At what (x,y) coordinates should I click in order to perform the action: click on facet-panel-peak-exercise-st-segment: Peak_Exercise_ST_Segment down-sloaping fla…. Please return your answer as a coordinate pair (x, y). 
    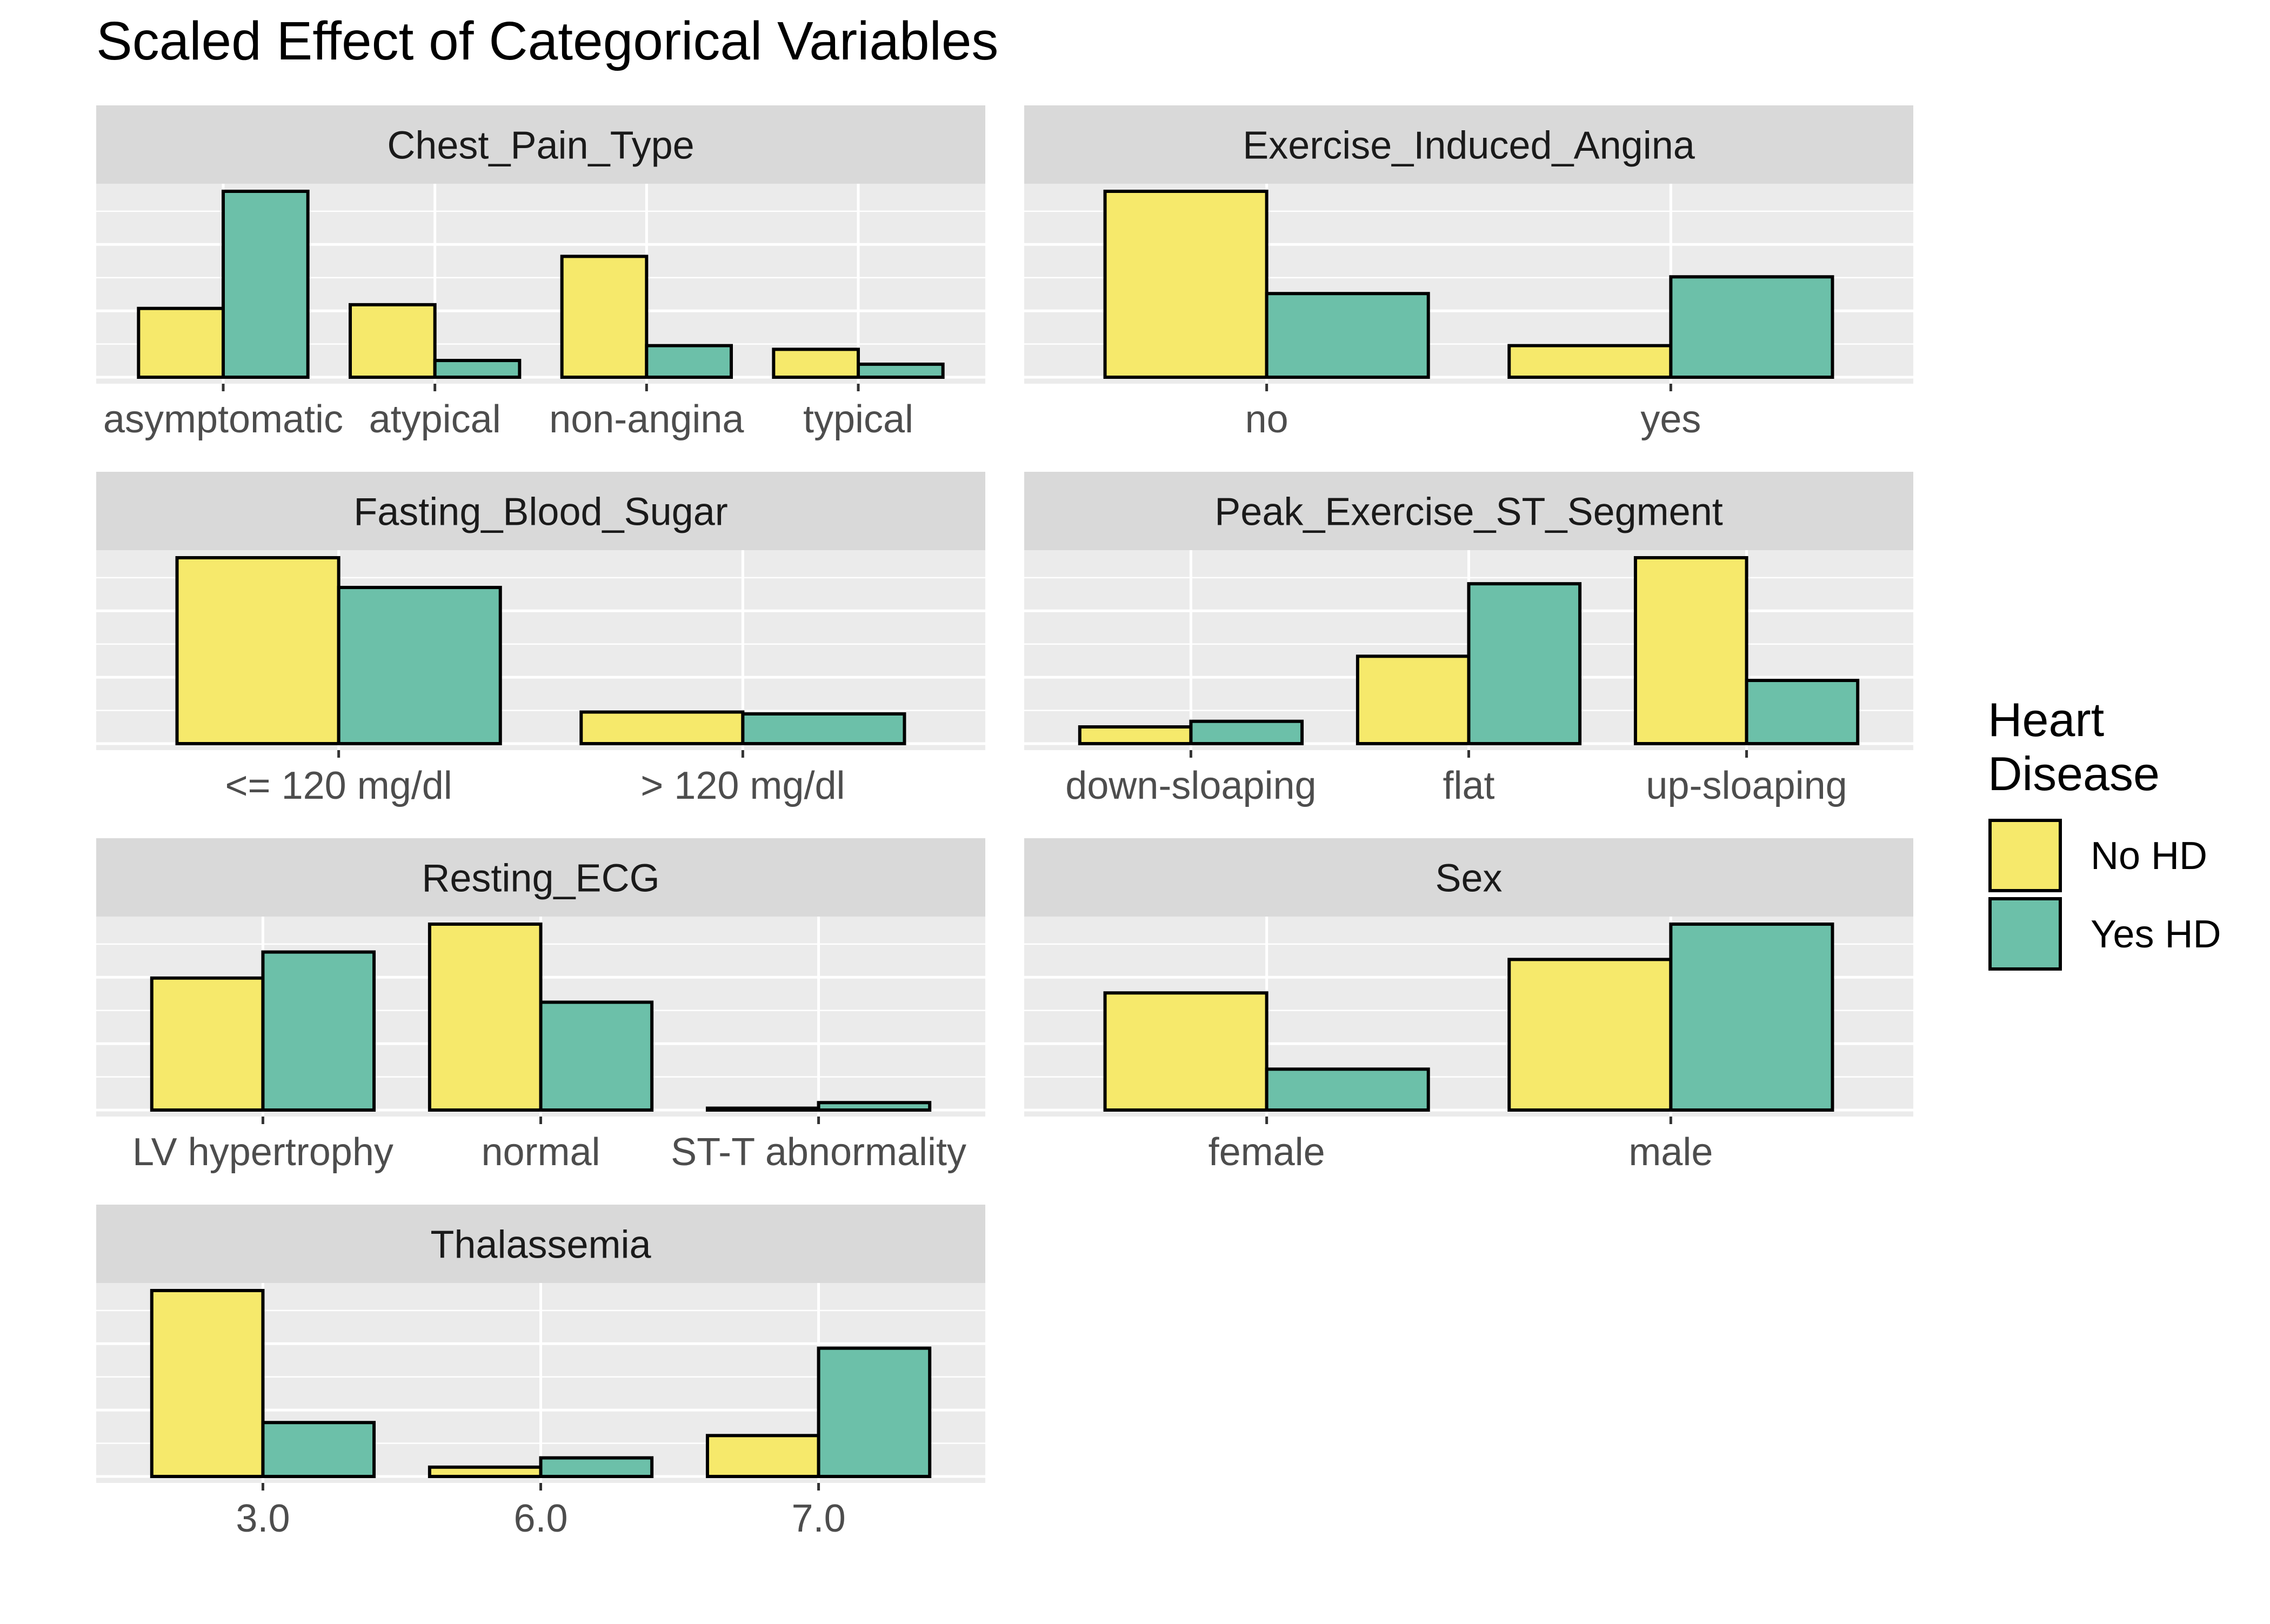
    Looking at the image, I should click on (1468, 639).